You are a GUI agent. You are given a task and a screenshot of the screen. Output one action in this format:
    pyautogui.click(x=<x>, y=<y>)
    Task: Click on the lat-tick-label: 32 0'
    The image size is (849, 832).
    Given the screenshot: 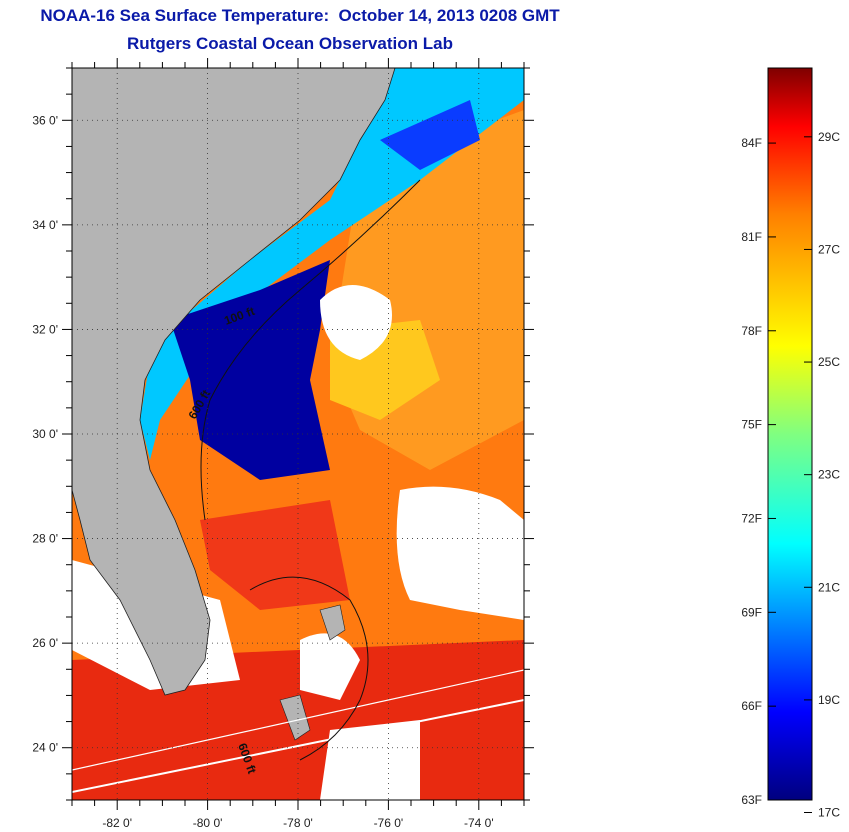 What is the action you would take?
    pyautogui.click(x=45, y=329)
    